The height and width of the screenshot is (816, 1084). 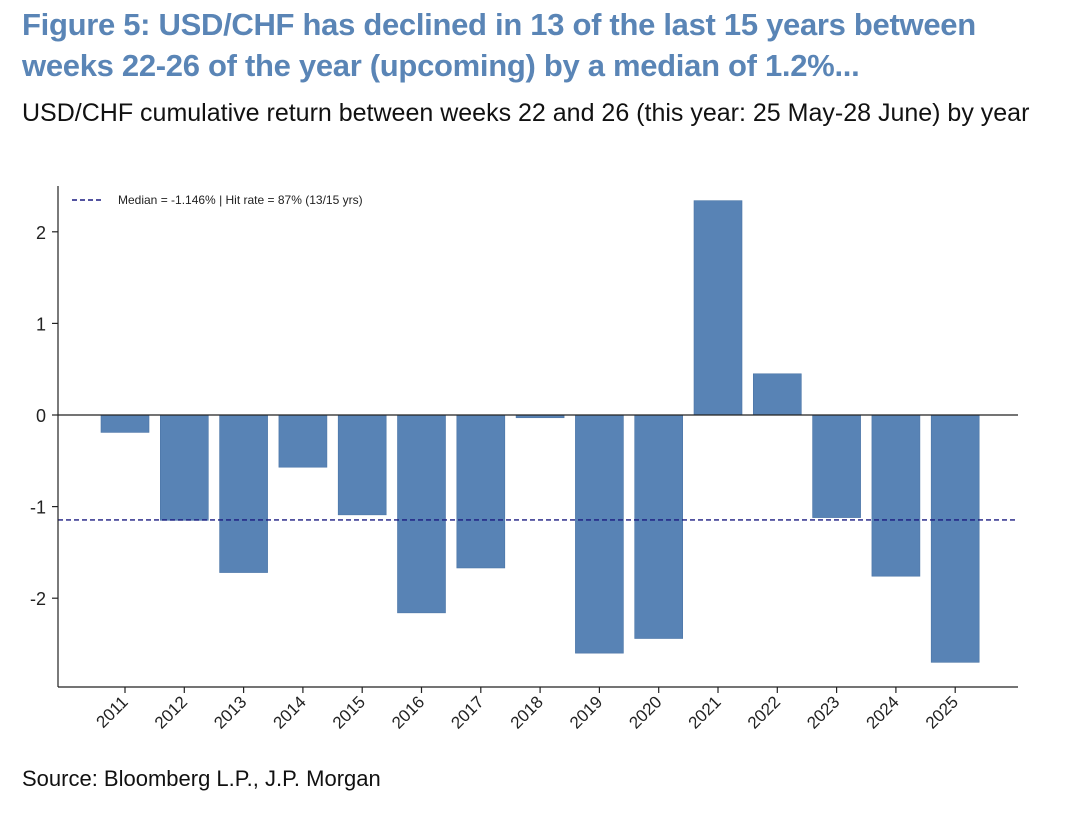 I want to click on x-tick-label: 2024, so click(x=883, y=712).